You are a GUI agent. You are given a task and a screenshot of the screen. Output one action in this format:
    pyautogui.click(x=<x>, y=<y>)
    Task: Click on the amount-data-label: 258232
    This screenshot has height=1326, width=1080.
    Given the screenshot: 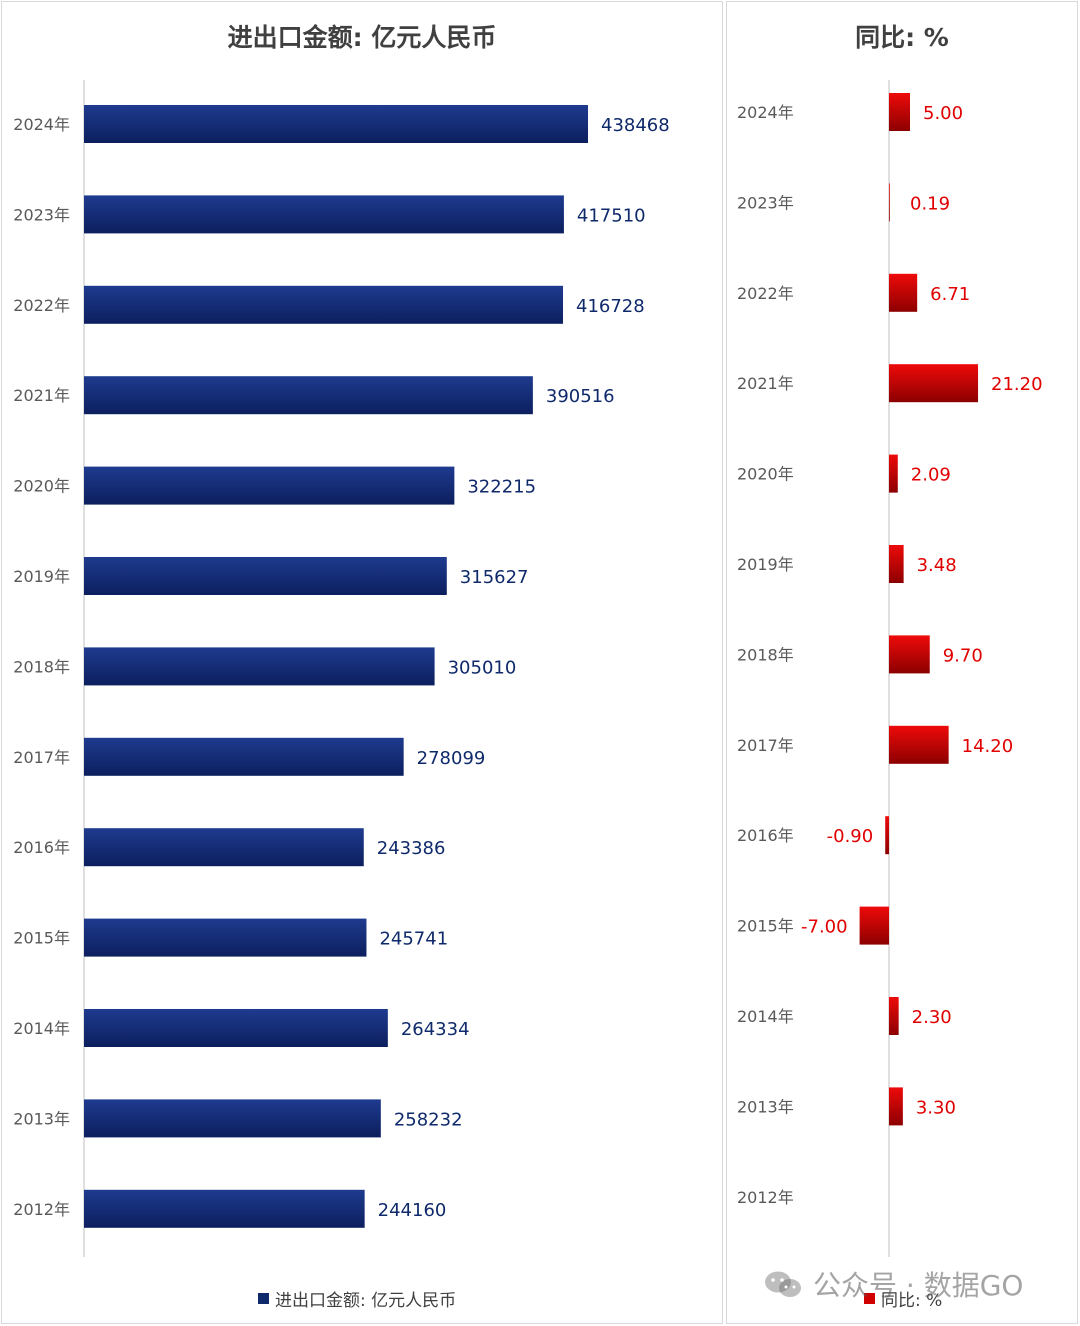 What is the action you would take?
    pyautogui.click(x=428, y=1119)
    